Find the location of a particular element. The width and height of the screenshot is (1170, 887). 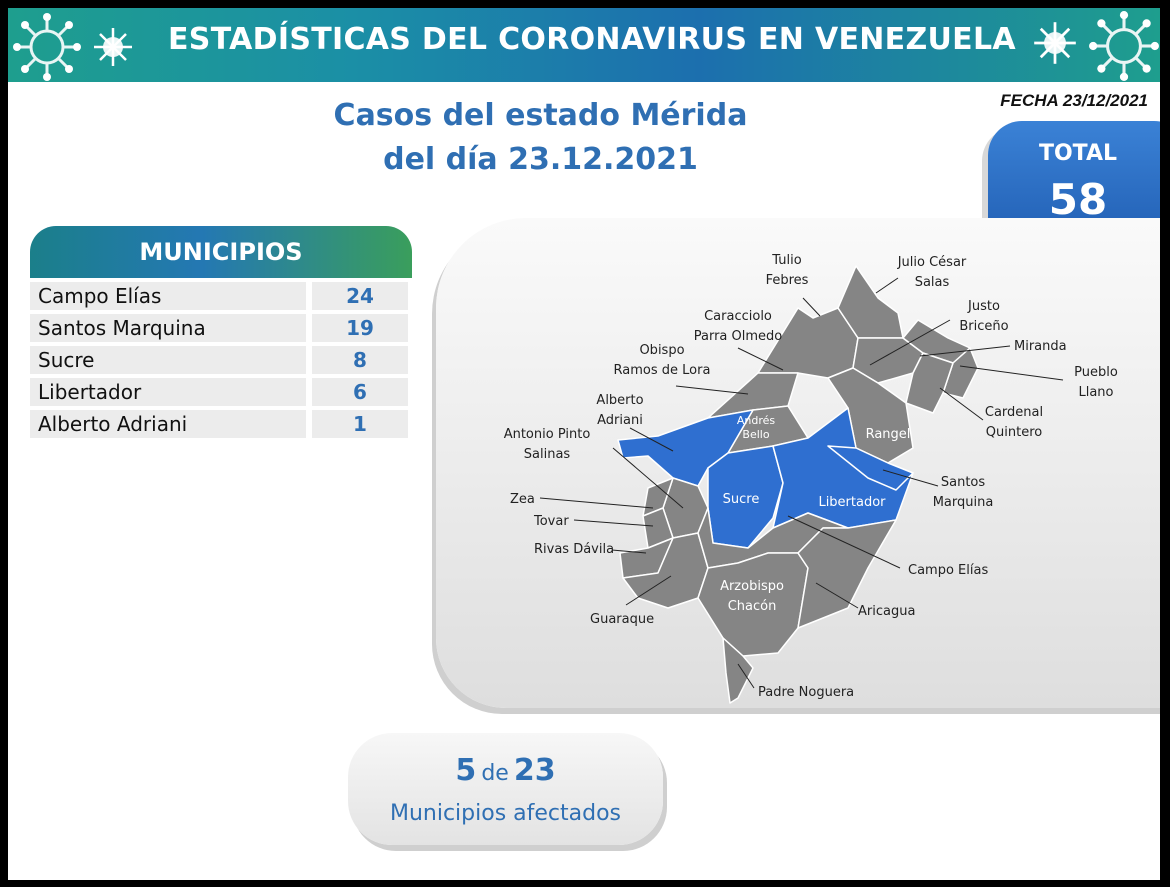

municipio-name: Alberto Adriani is located at coordinates (168, 424).